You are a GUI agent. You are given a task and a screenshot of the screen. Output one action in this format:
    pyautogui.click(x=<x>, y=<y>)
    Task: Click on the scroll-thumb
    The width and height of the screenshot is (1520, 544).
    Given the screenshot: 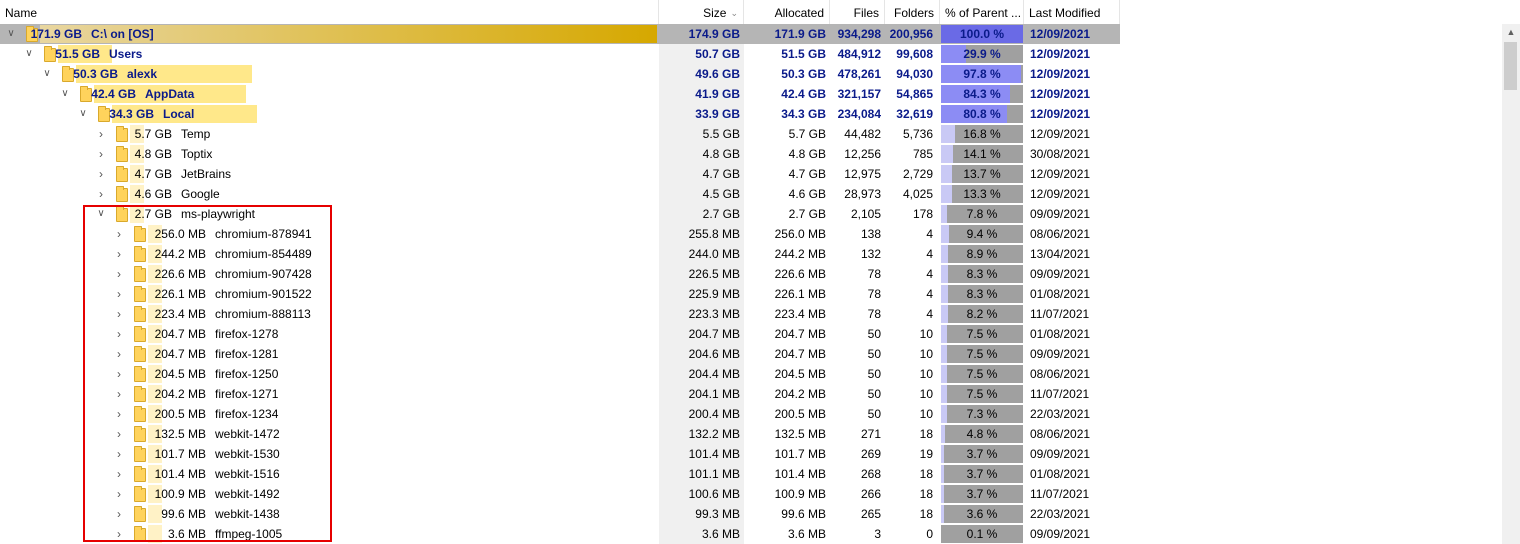 What is the action you would take?
    pyautogui.click(x=1510, y=66)
    